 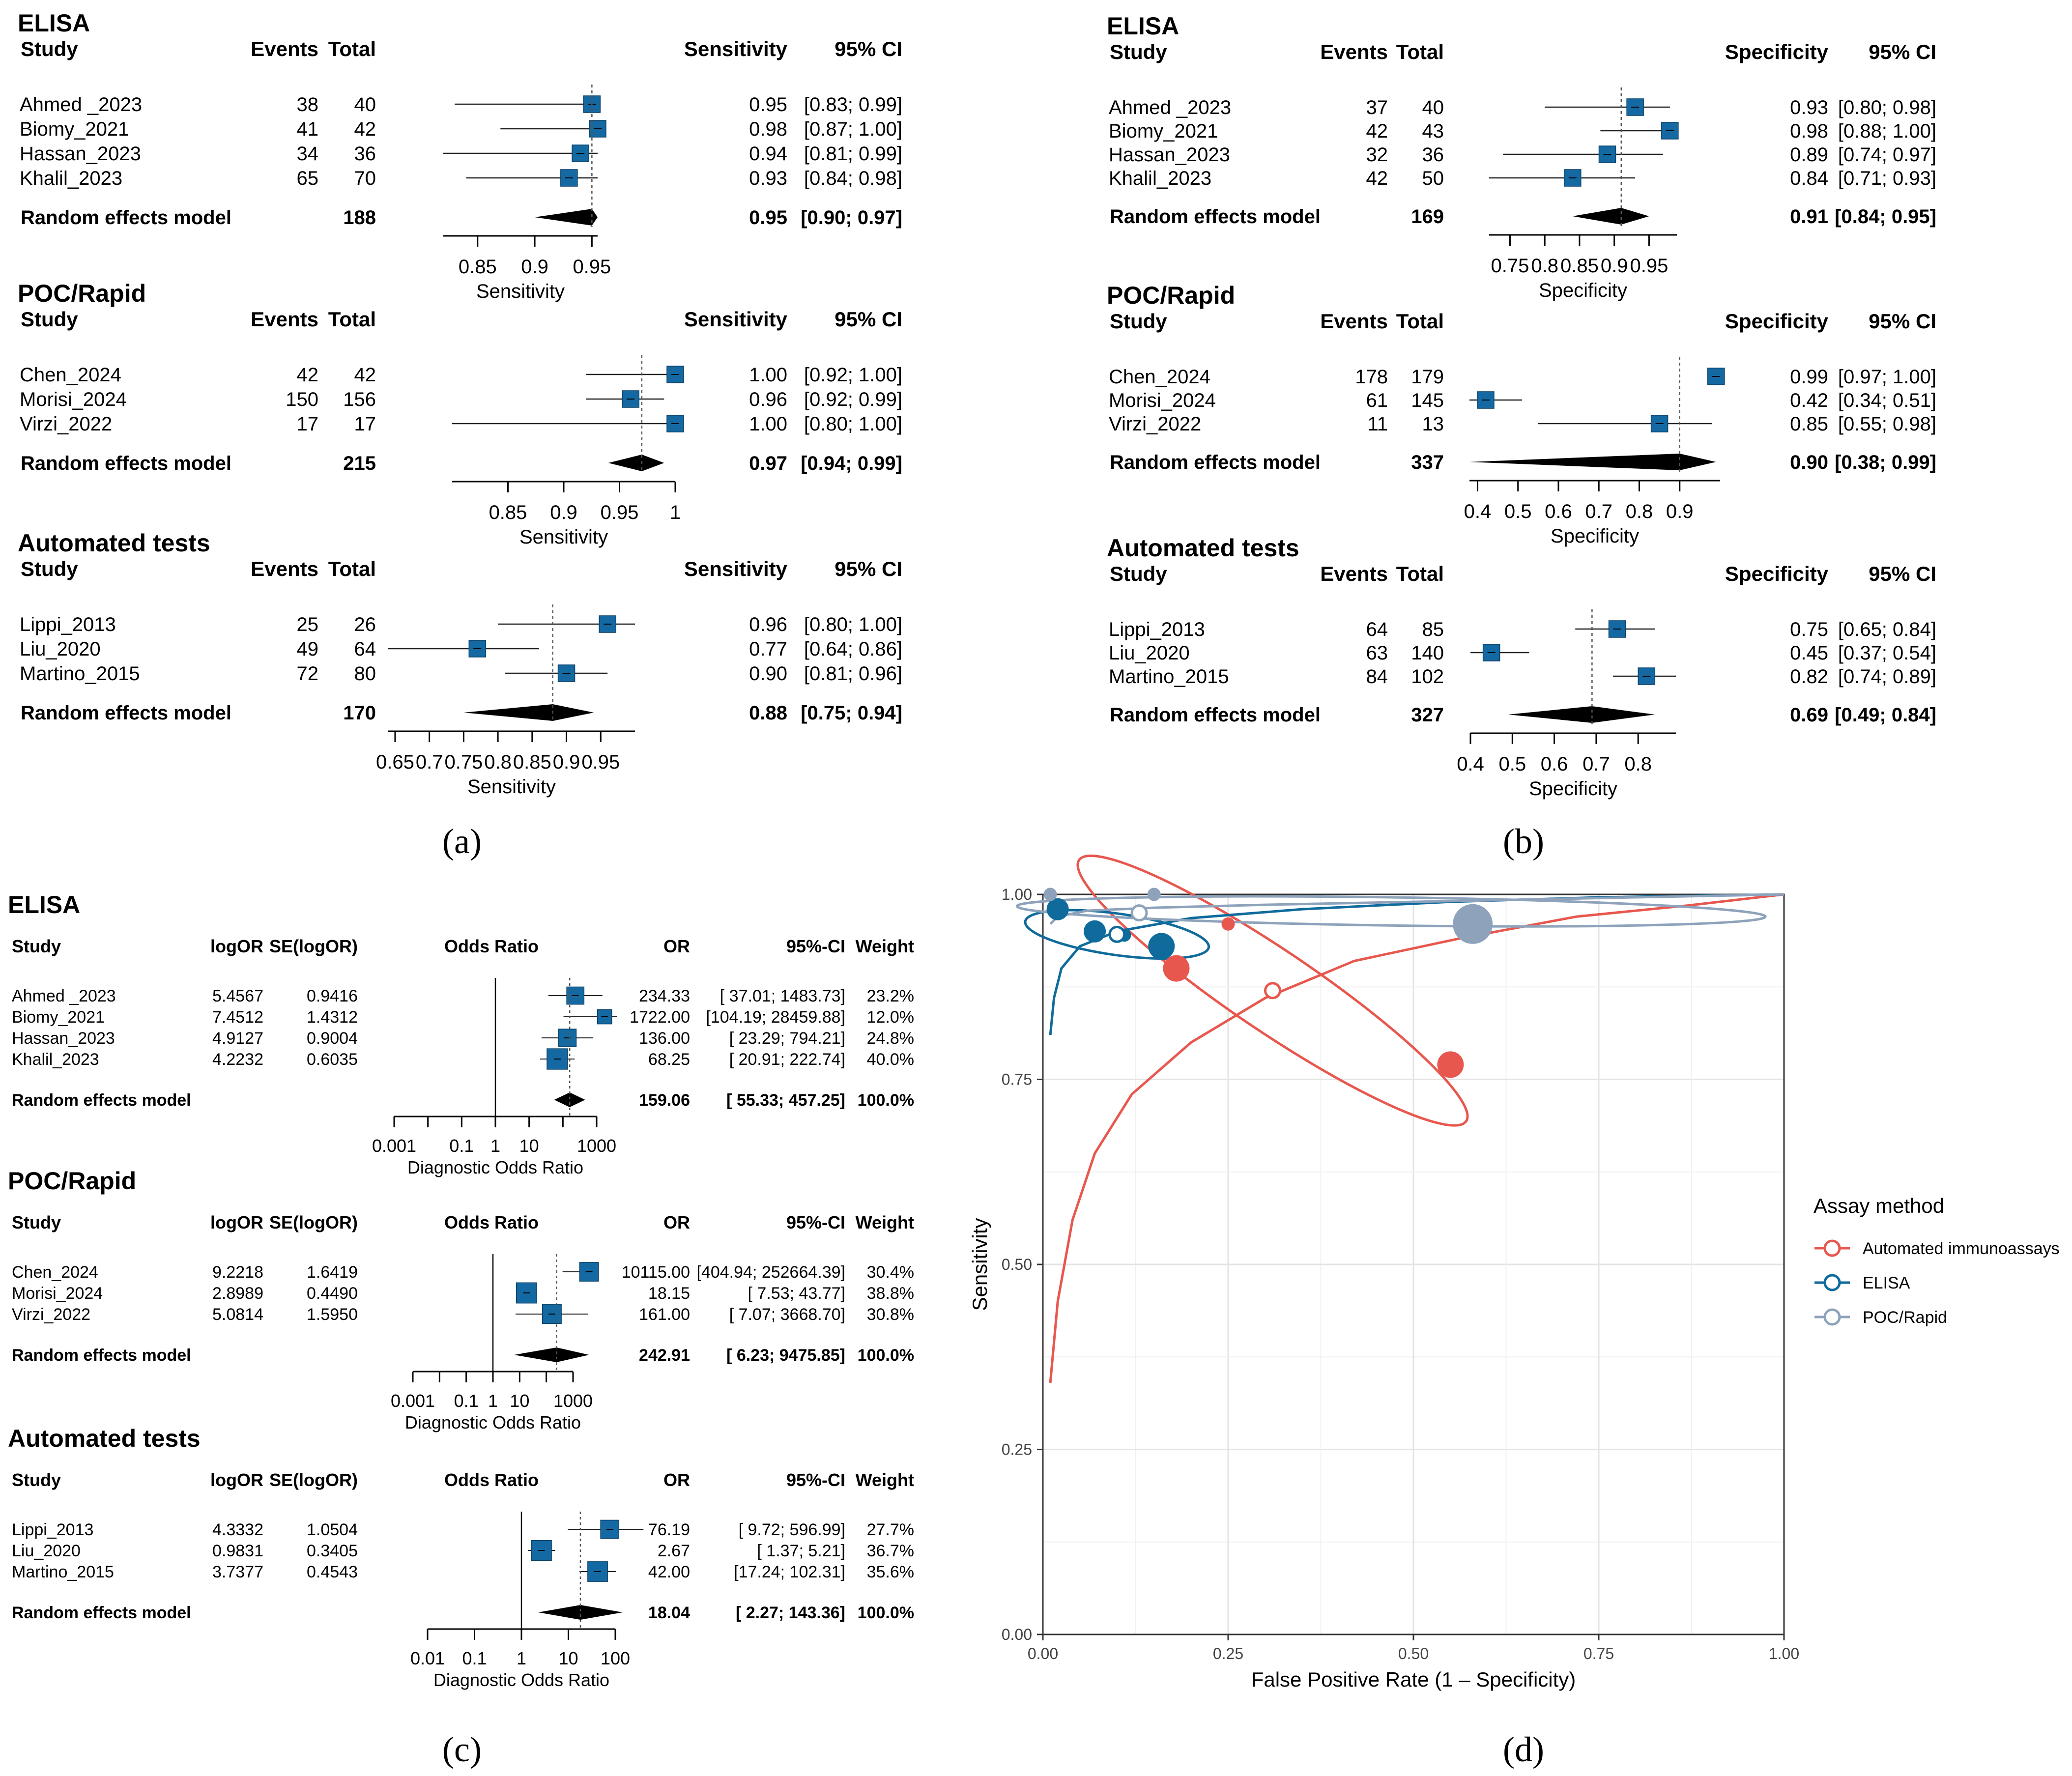 I want to click on study-events: 17, so click(x=308, y=424).